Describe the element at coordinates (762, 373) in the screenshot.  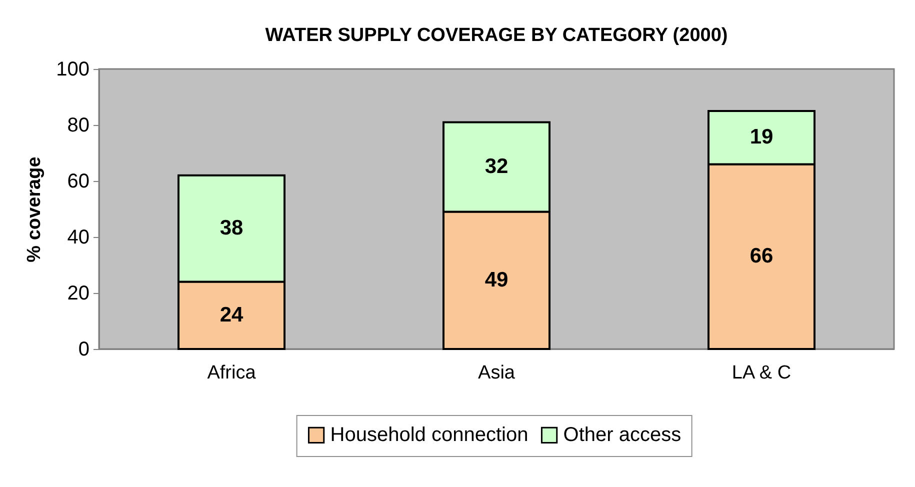
I see `x-tick-label: LA & C` at that location.